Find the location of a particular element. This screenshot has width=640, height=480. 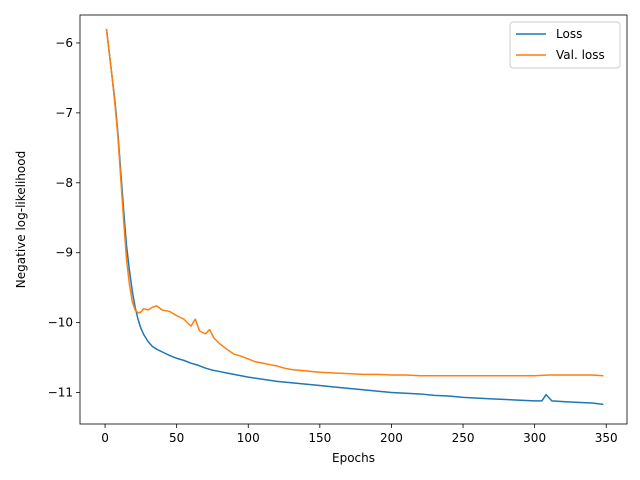

y-tick-label: −6 is located at coordinates (64, 43).